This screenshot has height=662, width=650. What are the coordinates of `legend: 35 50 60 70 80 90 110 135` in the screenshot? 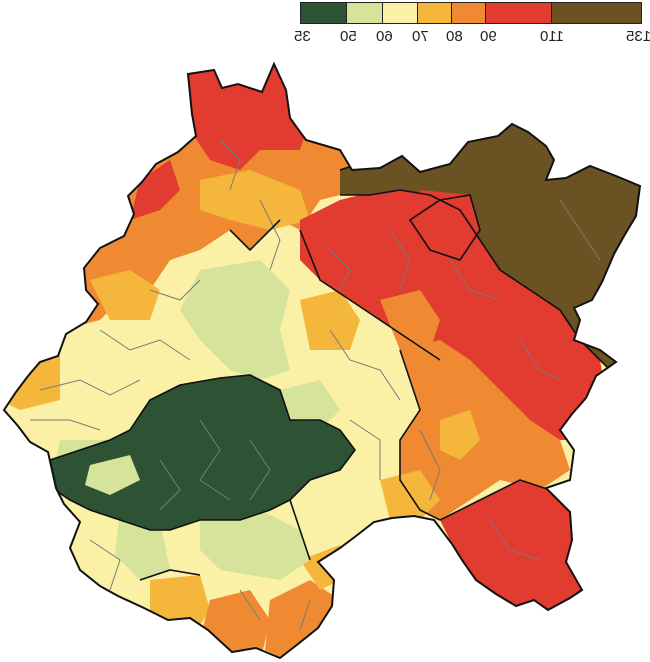 It's located at (472, 26).